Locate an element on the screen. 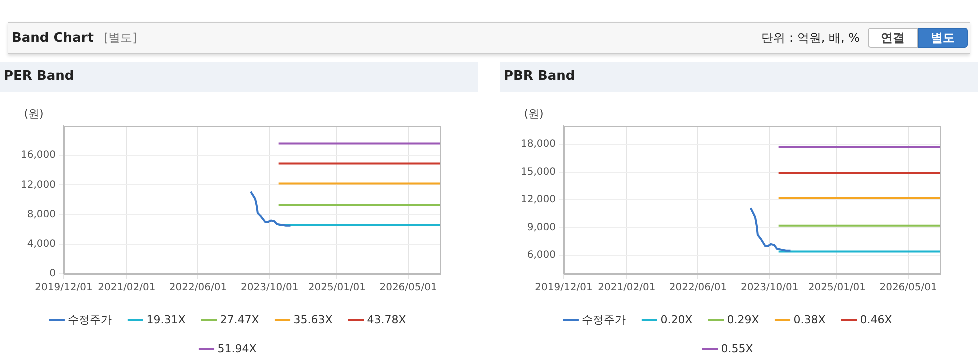  text: 연결 is located at coordinates (893, 38).